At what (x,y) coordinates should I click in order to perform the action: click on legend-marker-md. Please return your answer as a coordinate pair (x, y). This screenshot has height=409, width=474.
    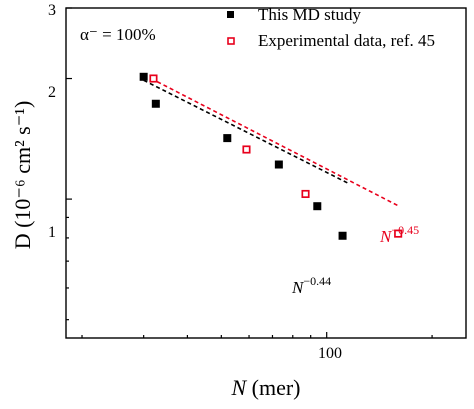
    Looking at the image, I should click on (230, 14).